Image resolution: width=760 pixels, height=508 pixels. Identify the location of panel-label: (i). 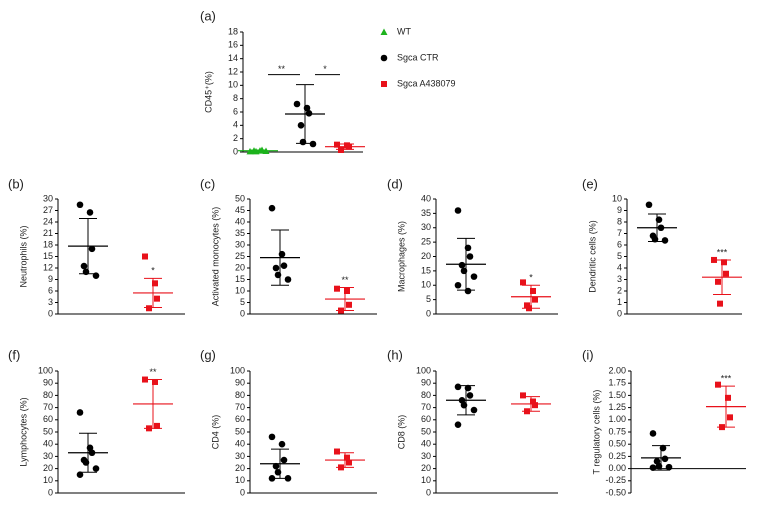
(588, 354).